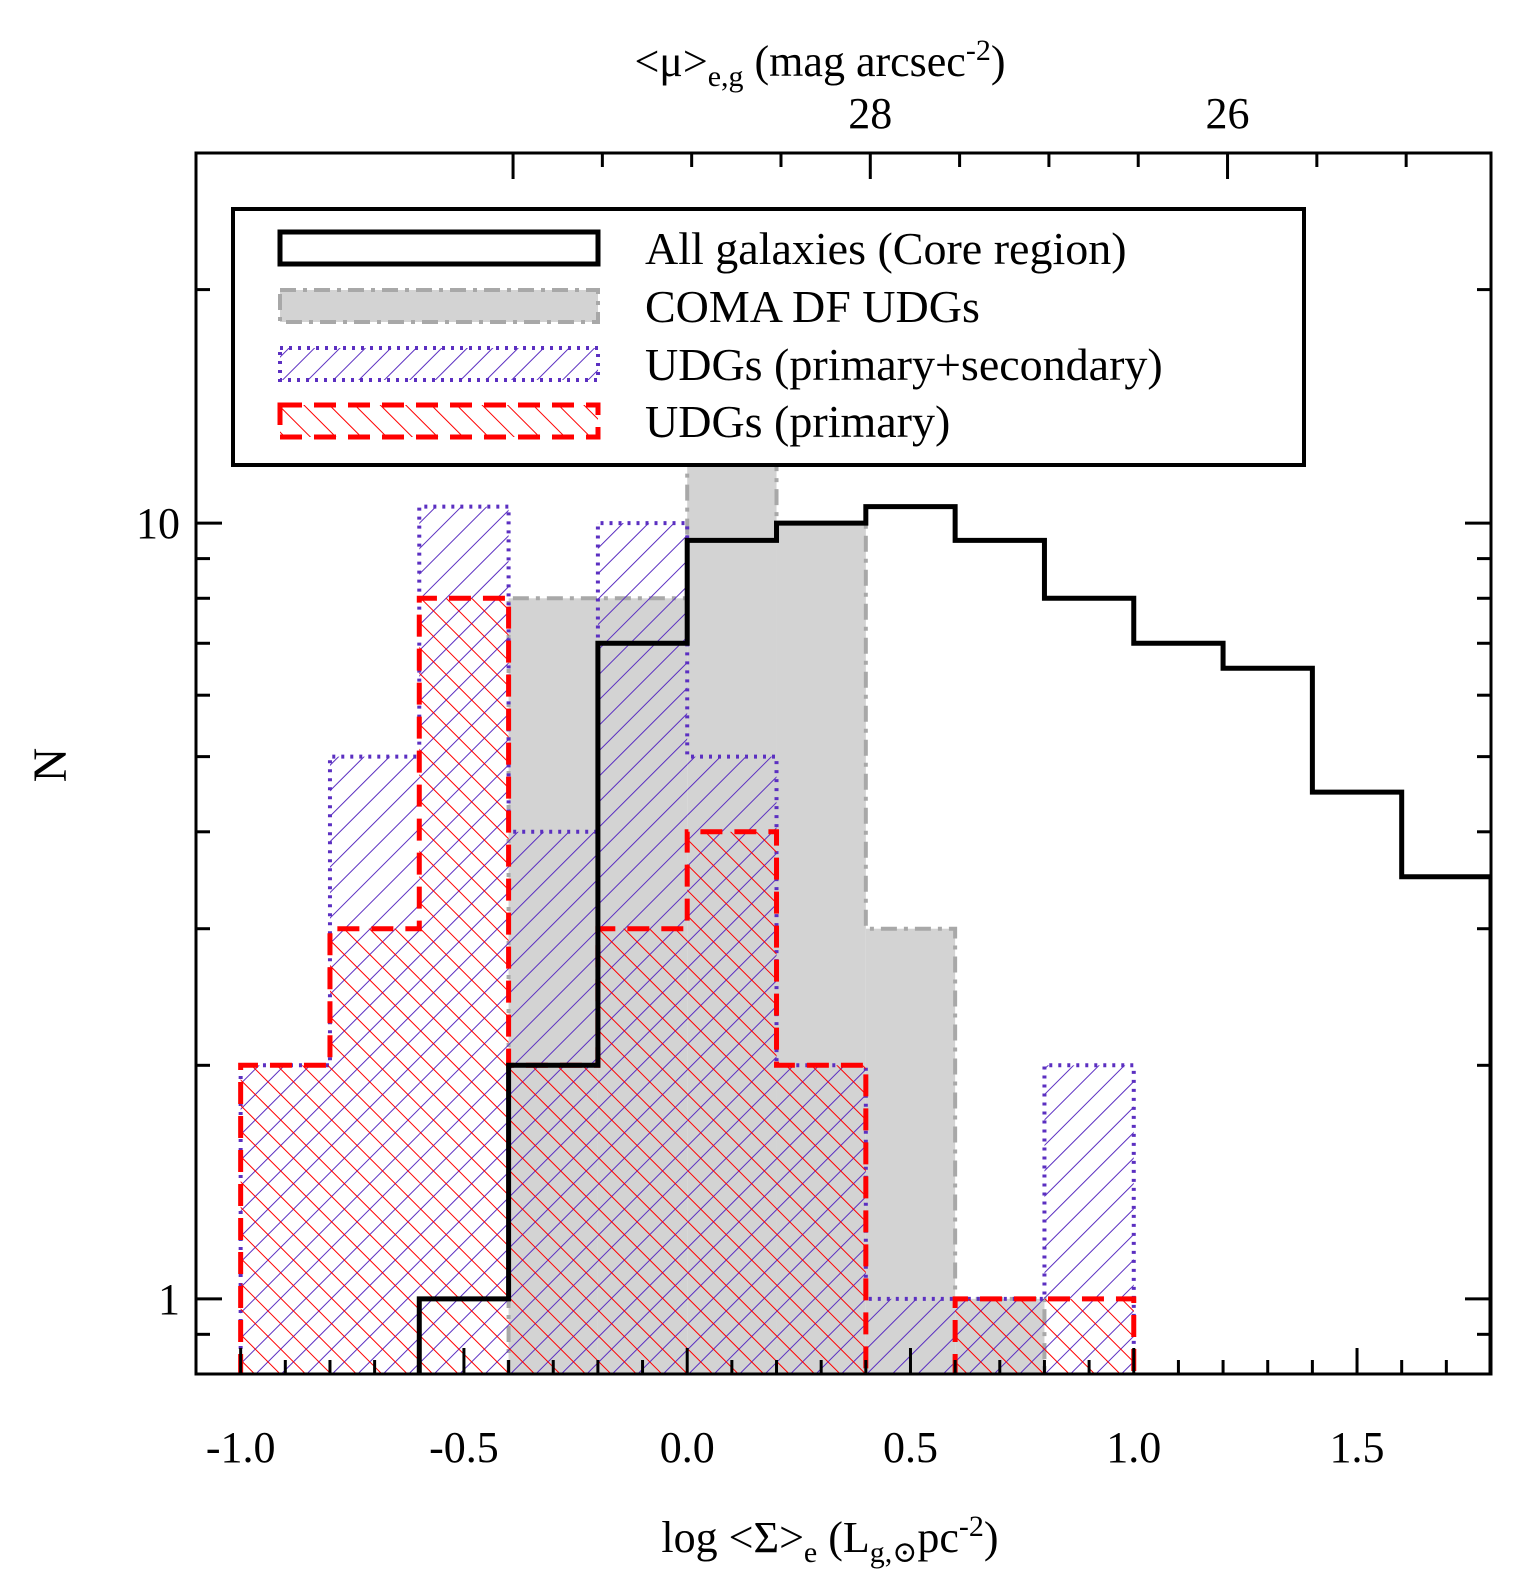 The height and width of the screenshot is (1584, 1538). What do you see at coordinates (1228, 113) in the screenshot?
I see `top-tick-label-1: 26` at bounding box center [1228, 113].